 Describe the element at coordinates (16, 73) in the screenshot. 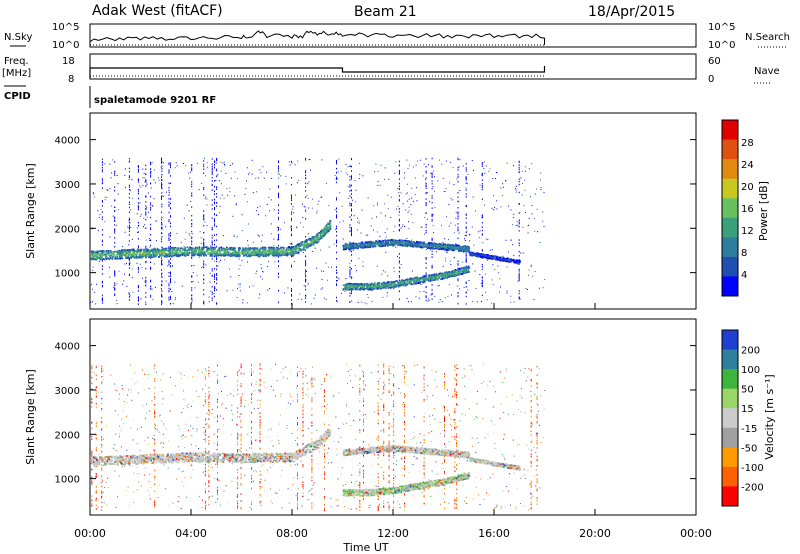

I see `freq-label-line2: [MHz]` at that location.